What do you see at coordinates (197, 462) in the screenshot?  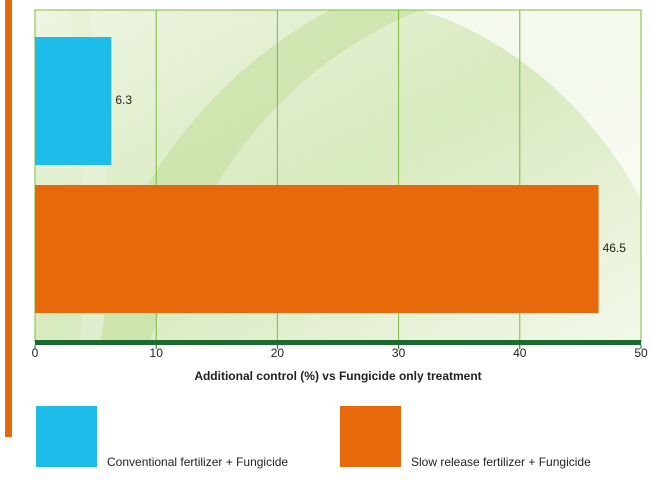 I see `legend-label: Conventional fertilizer + Fungicide` at bounding box center [197, 462].